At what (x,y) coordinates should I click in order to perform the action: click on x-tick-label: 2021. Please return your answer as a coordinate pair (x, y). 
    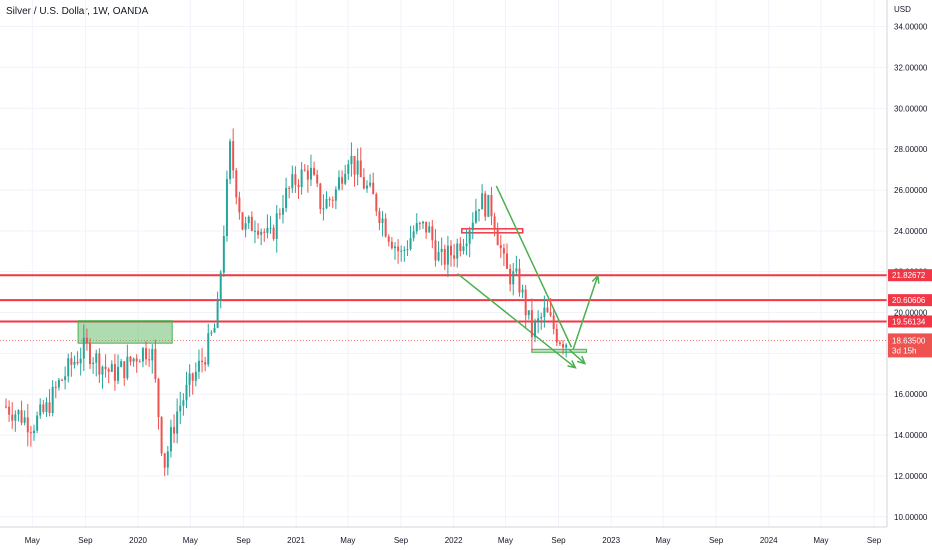
    Looking at the image, I should click on (296, 540).